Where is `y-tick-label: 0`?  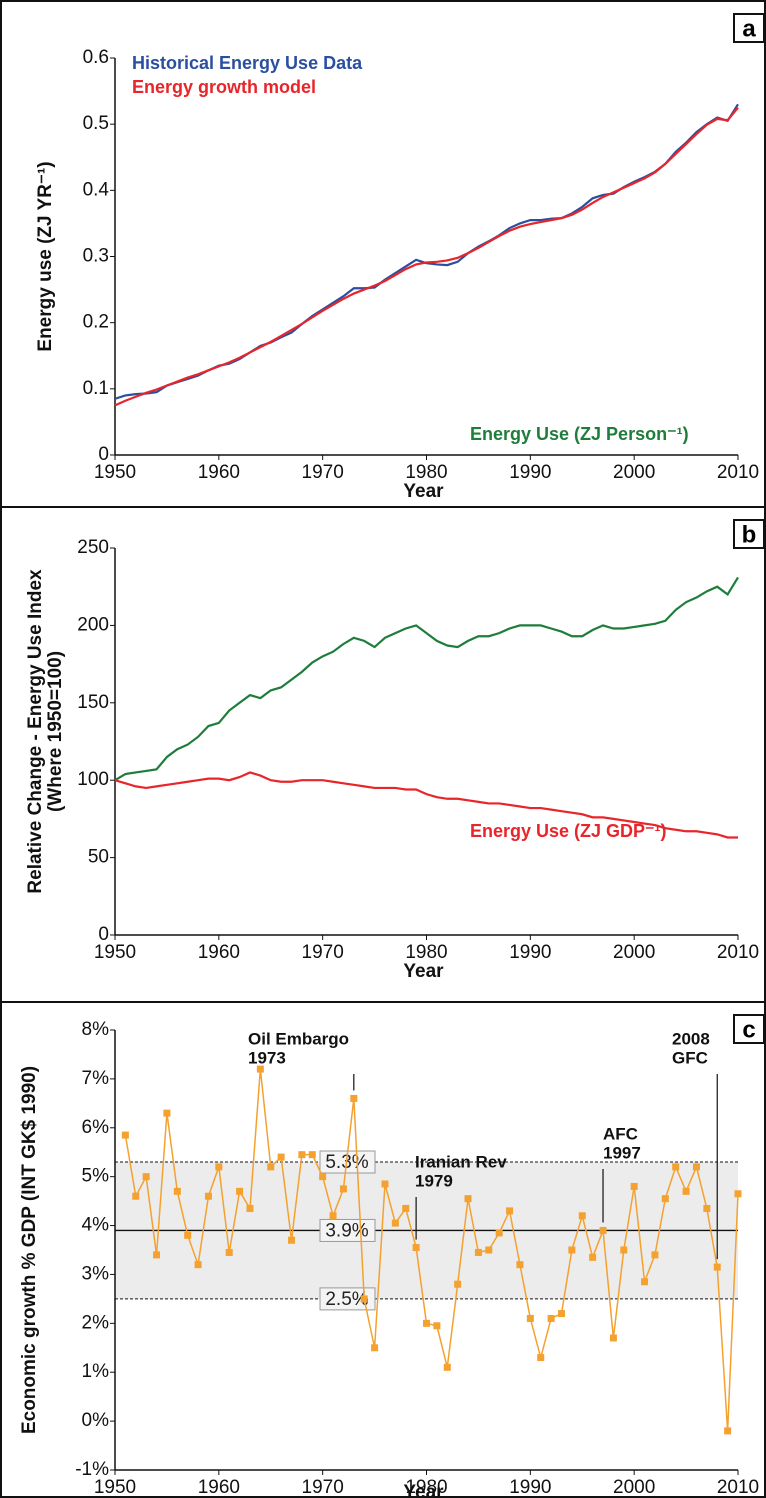 y-tick-label: 0 is located at coordinates (103, 454).